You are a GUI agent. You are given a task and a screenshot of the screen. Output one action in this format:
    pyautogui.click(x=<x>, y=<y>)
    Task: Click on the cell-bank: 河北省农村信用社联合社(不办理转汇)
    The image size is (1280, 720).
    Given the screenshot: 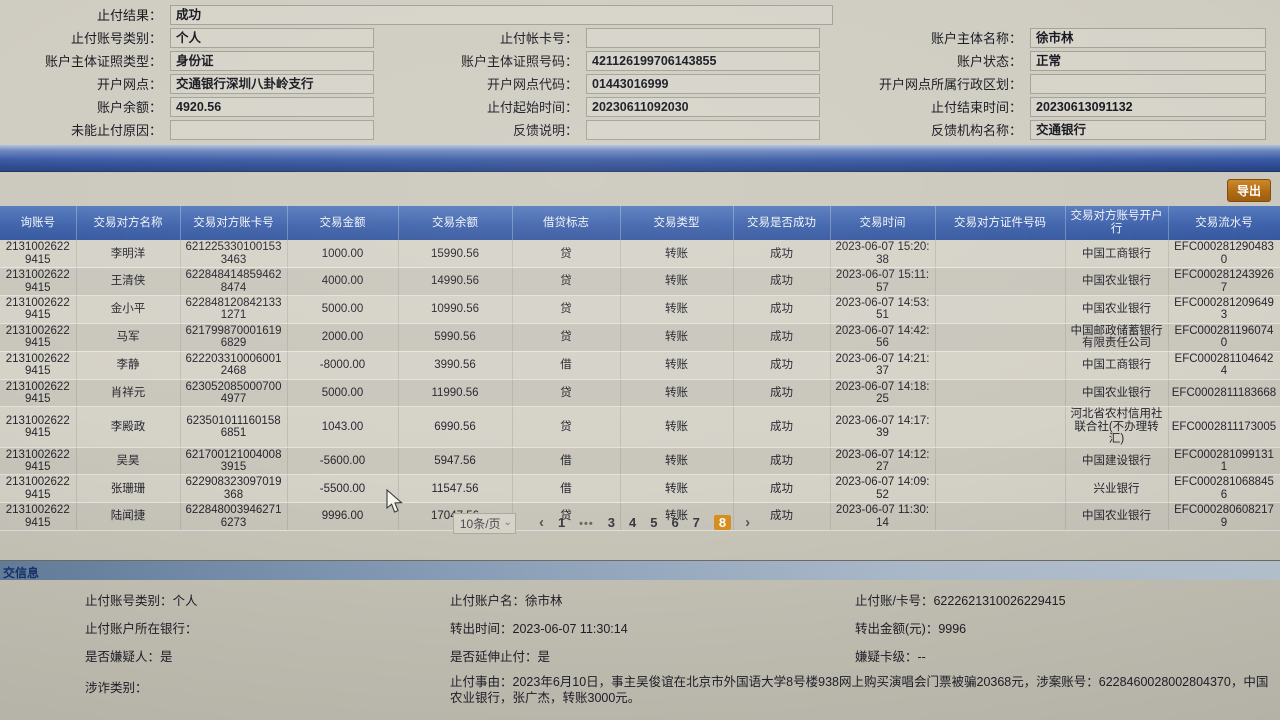 What is the action you would take?
    pyautogui.click(x=1117, y=427)
    